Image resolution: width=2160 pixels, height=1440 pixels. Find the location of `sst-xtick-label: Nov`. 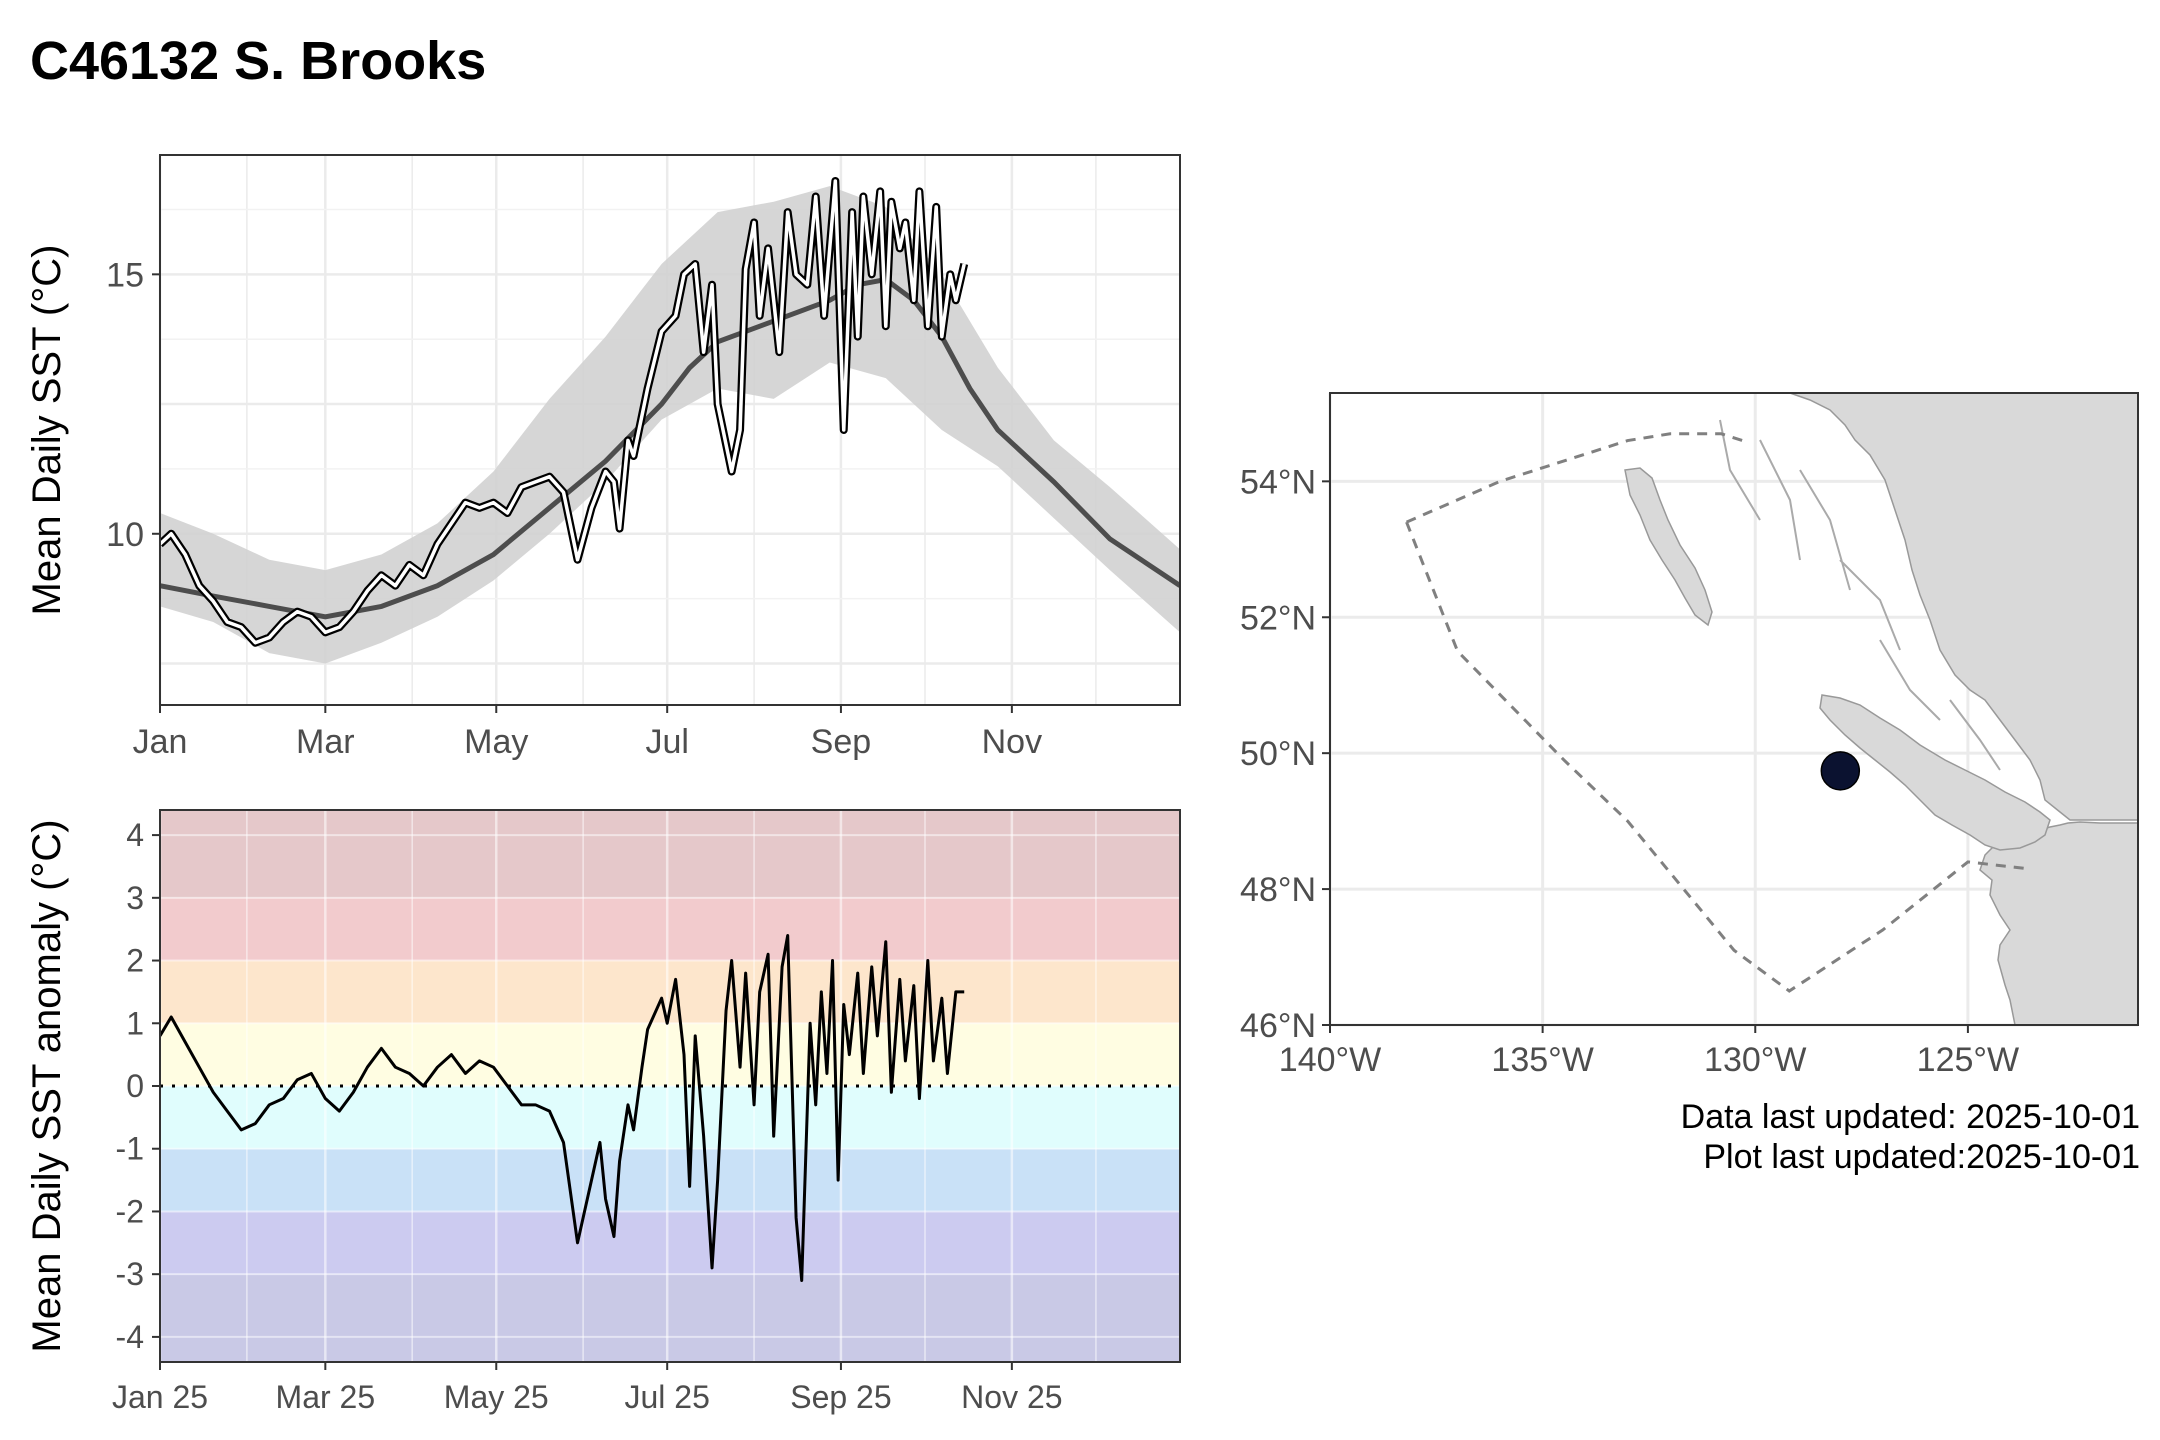

sst-xtick-label: Nov is located at coordinates (1012, 742).